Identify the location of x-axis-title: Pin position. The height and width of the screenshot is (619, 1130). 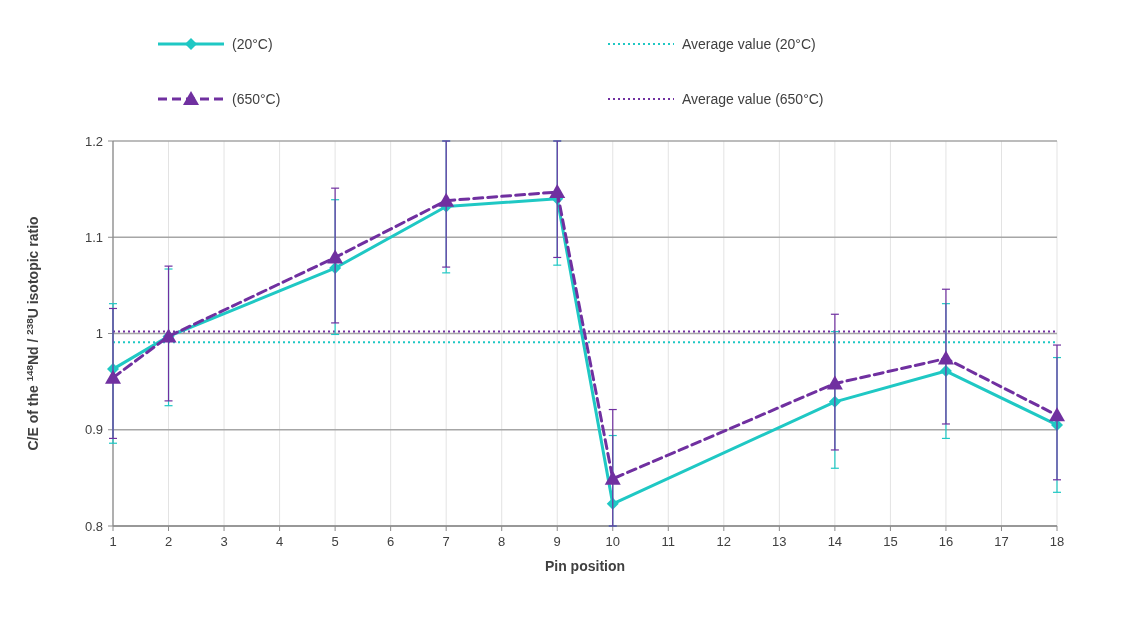
(585, 566).